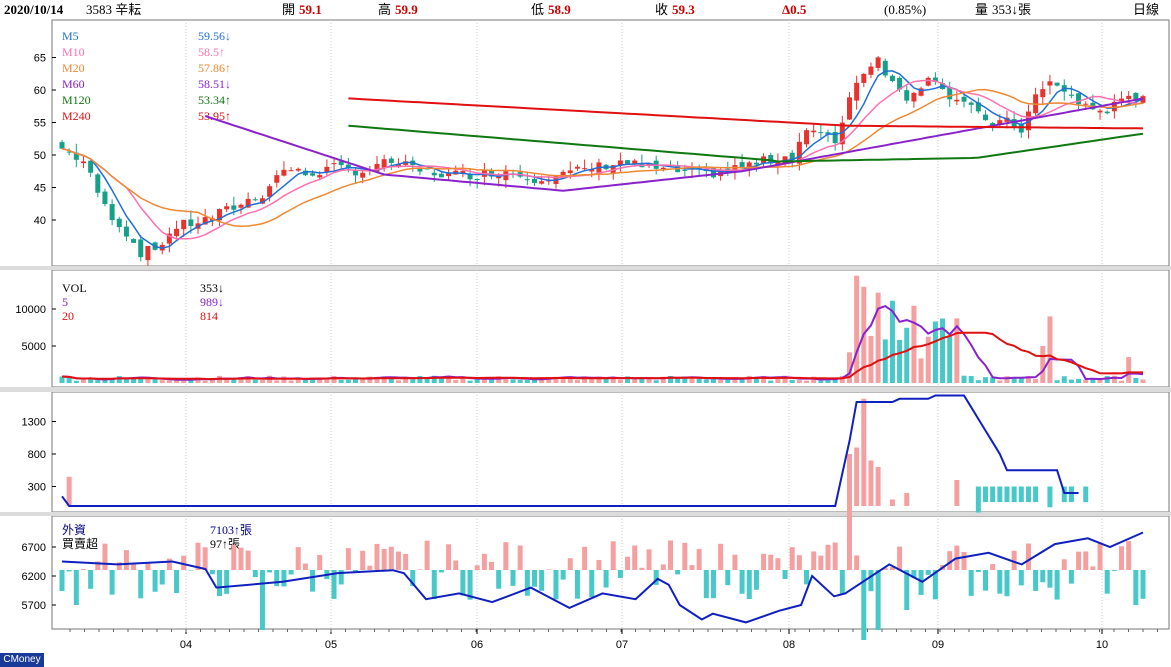 This screenshot has height=667, width=1171. What do you see at coordinates (34, 9) in the screenshot?
I see `quote-date: 2020/10/14` at bounding box center [34, 9].